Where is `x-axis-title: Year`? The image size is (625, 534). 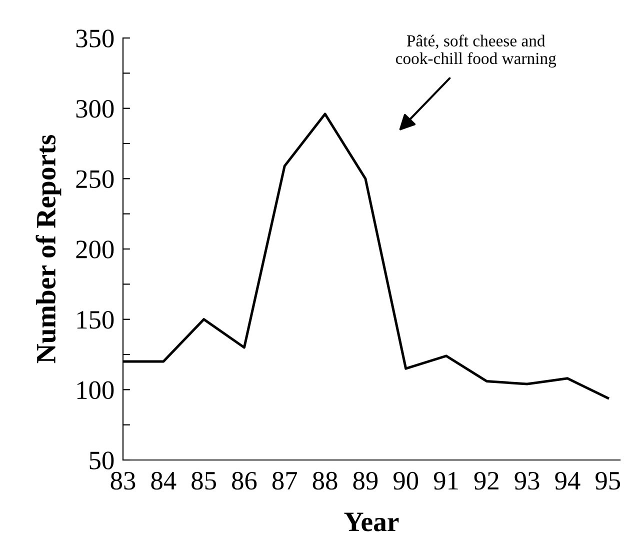 x-axis-title: Year is located at coordinates (371, 522).